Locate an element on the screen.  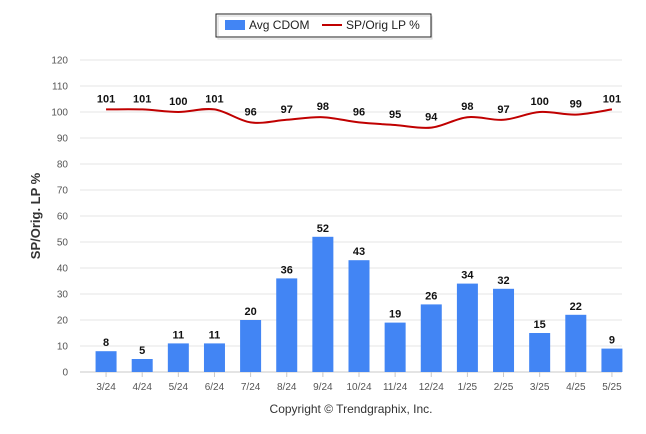
line-data-label: 95 is located at coordinates (395, 115).